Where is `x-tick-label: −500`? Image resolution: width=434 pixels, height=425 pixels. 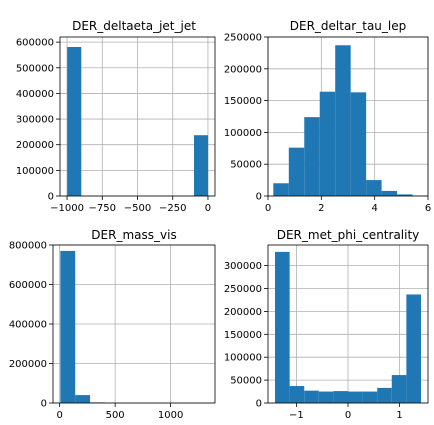
x-tick-label: −500 is located at coordinates (137, 208).